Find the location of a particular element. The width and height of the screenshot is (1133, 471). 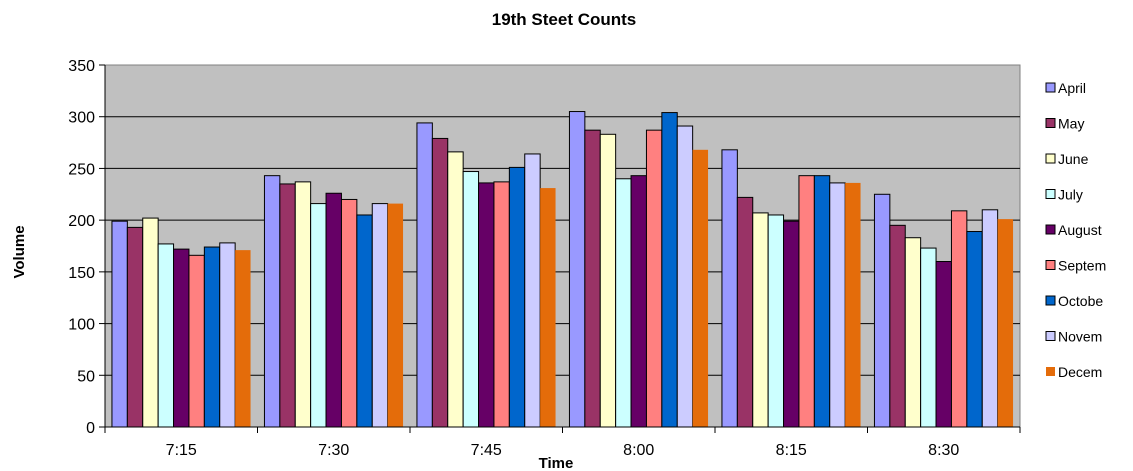

y-tick-label: 200 is located at coordinates (81, 221).